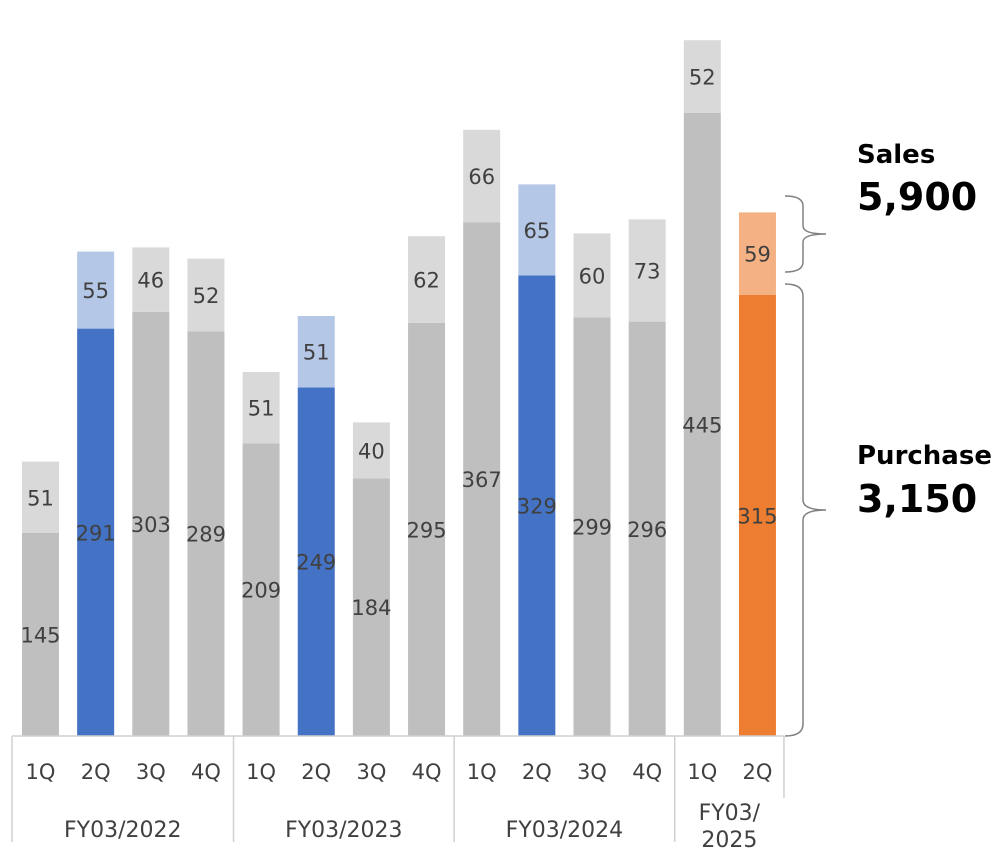  I want to click on sales-annotation: Sales 5,900, so click(880, 206).